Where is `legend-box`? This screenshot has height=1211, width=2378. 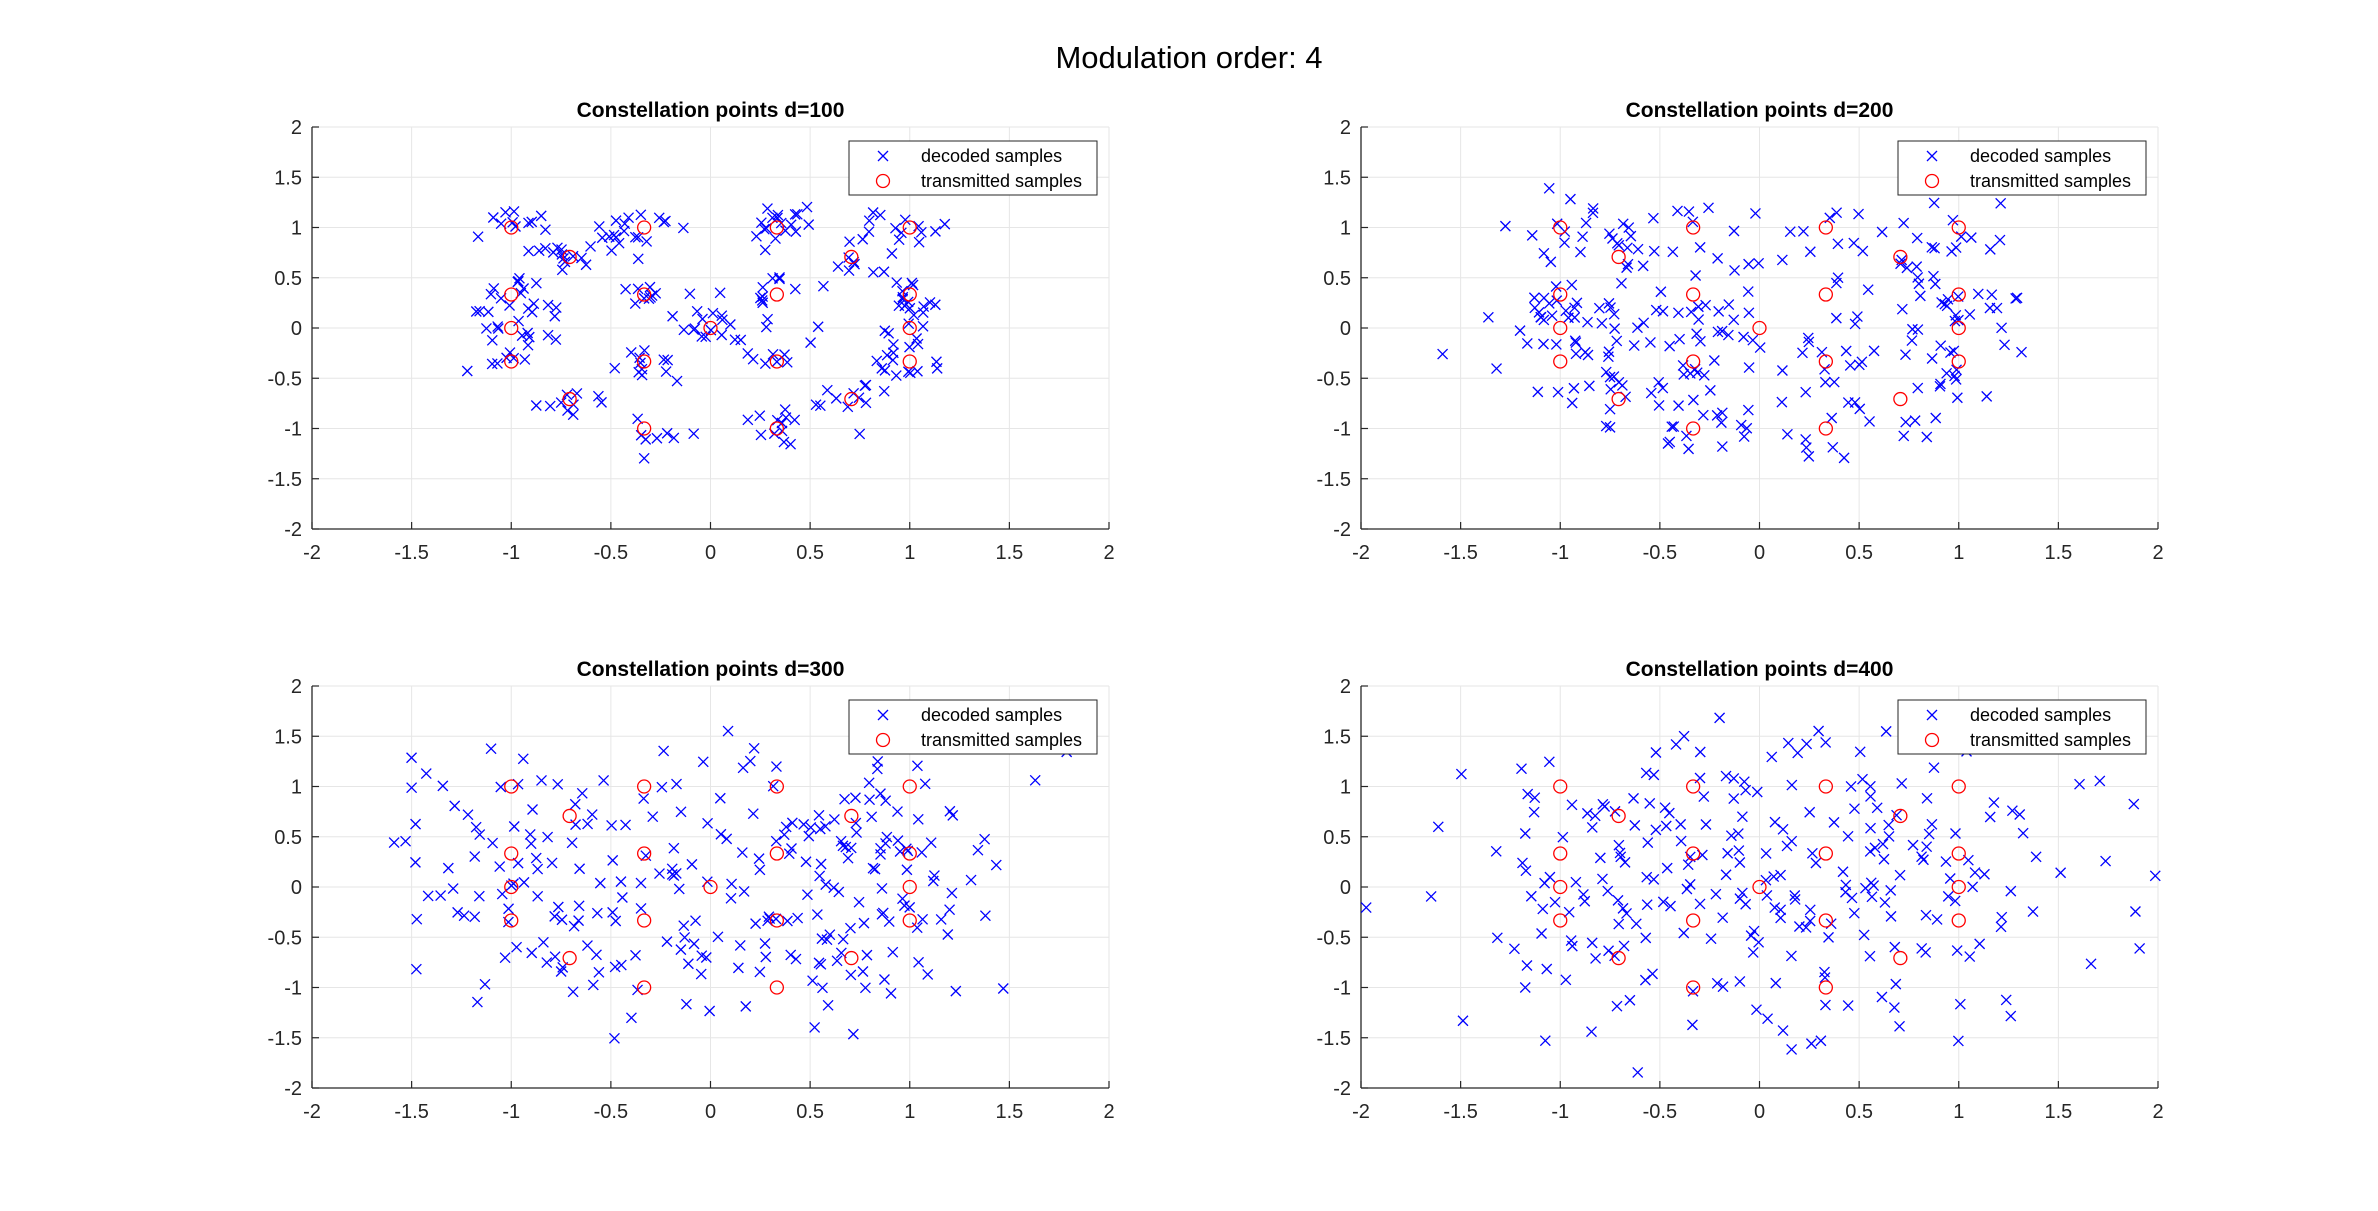
legend-box is located at coordinates (973, 727).